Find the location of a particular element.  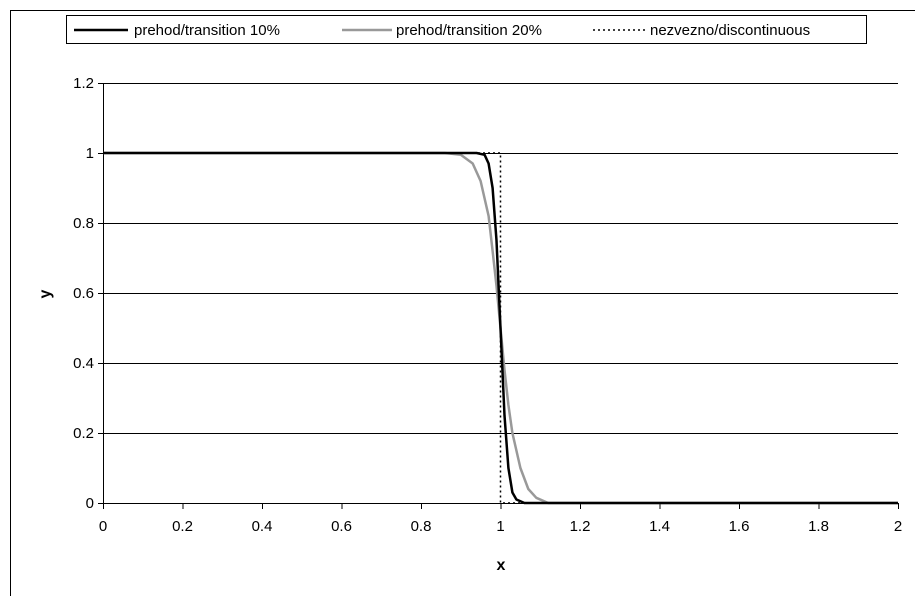

x-axis-label: x is located at coordinates (501, 565).